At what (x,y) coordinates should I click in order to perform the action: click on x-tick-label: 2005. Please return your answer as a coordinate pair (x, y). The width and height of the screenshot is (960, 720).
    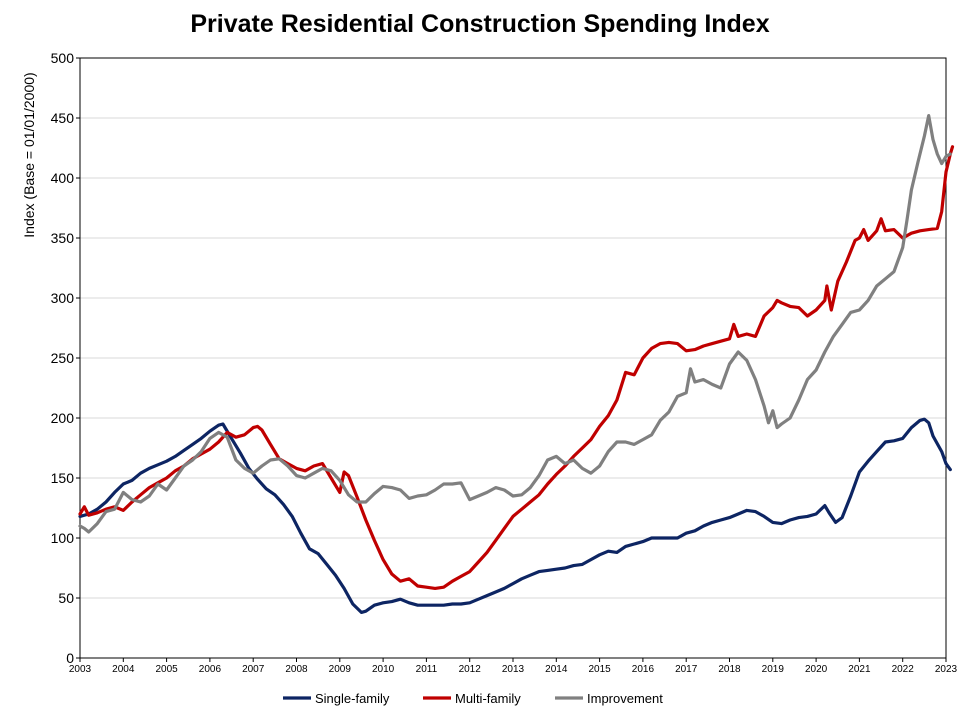
    Looking at the image, I should click on (166, 669).